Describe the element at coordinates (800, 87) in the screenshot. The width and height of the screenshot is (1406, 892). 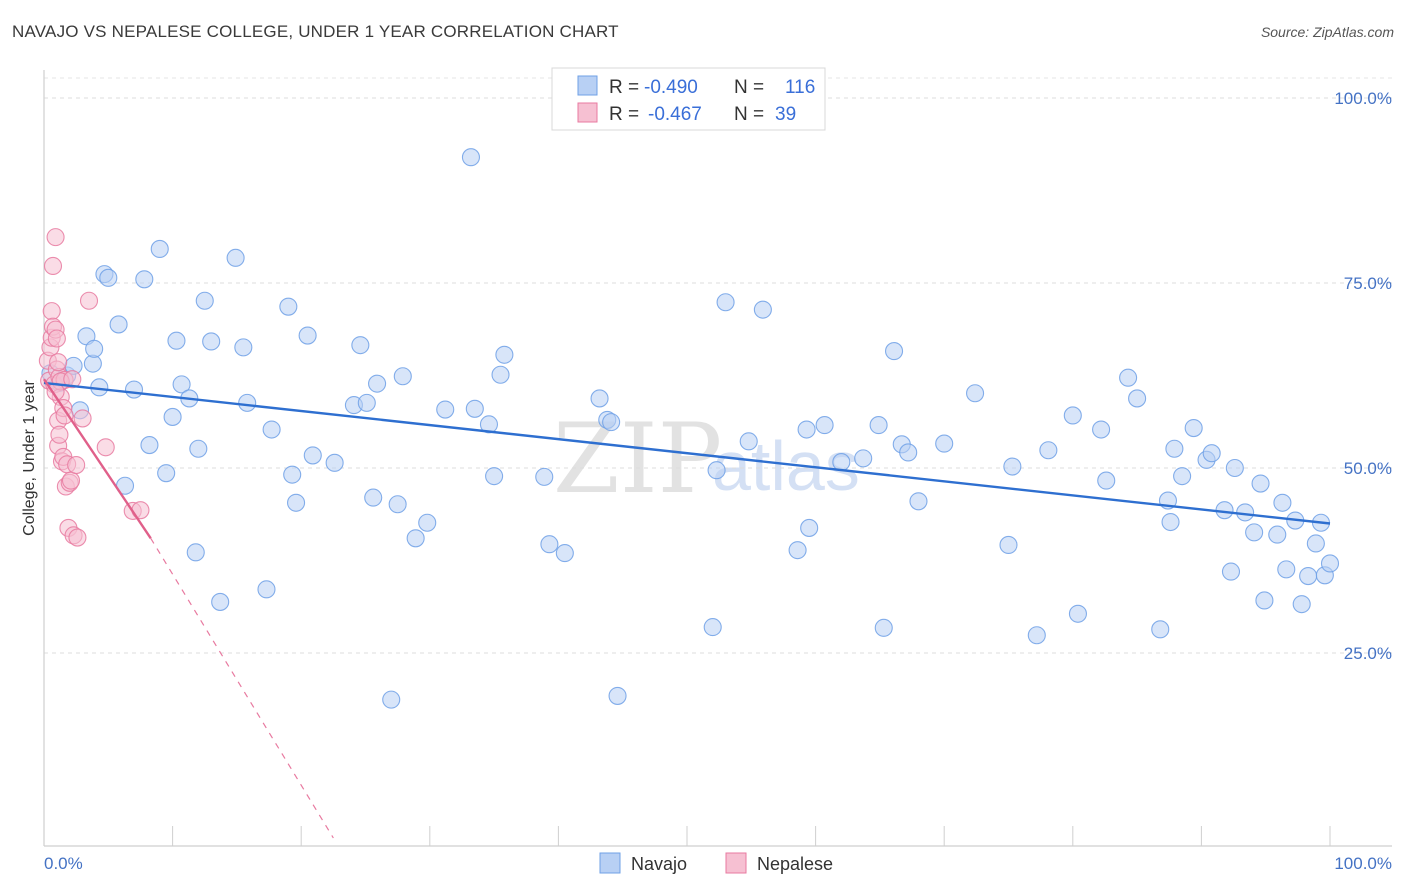
I see `stats-n-value-navajo: 116` at that location.